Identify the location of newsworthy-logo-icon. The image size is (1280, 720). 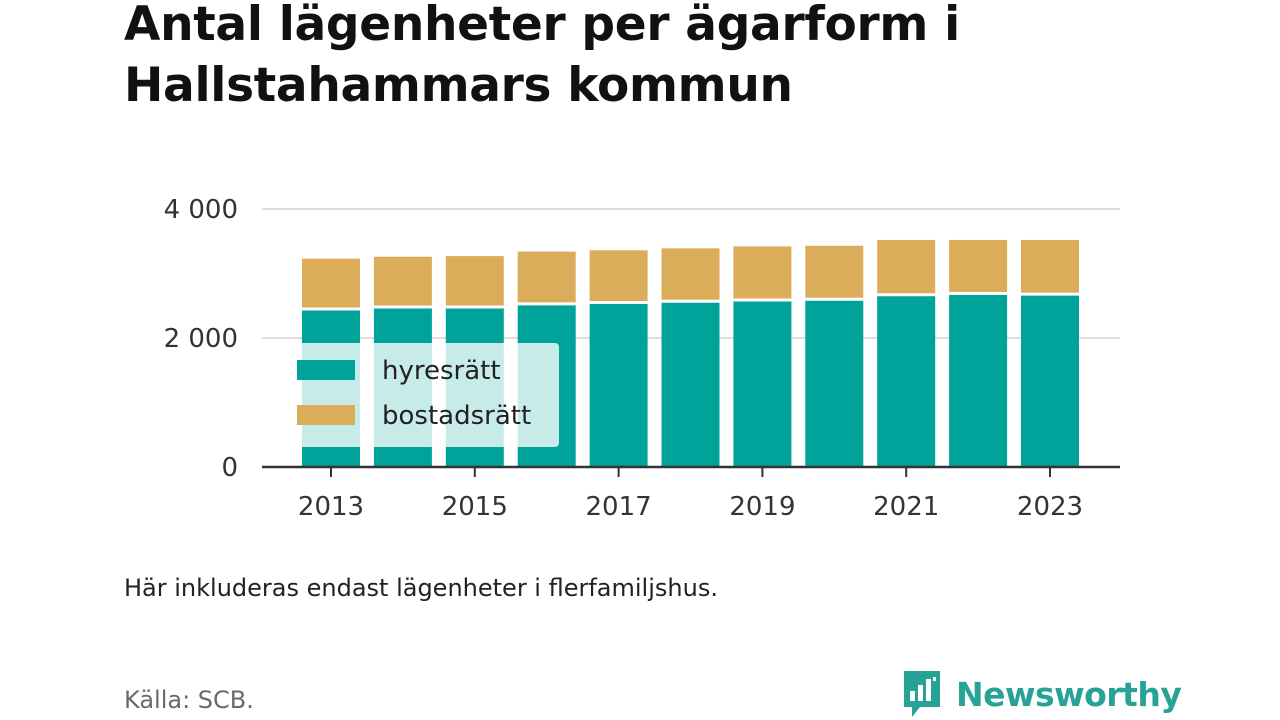
(922, 694).